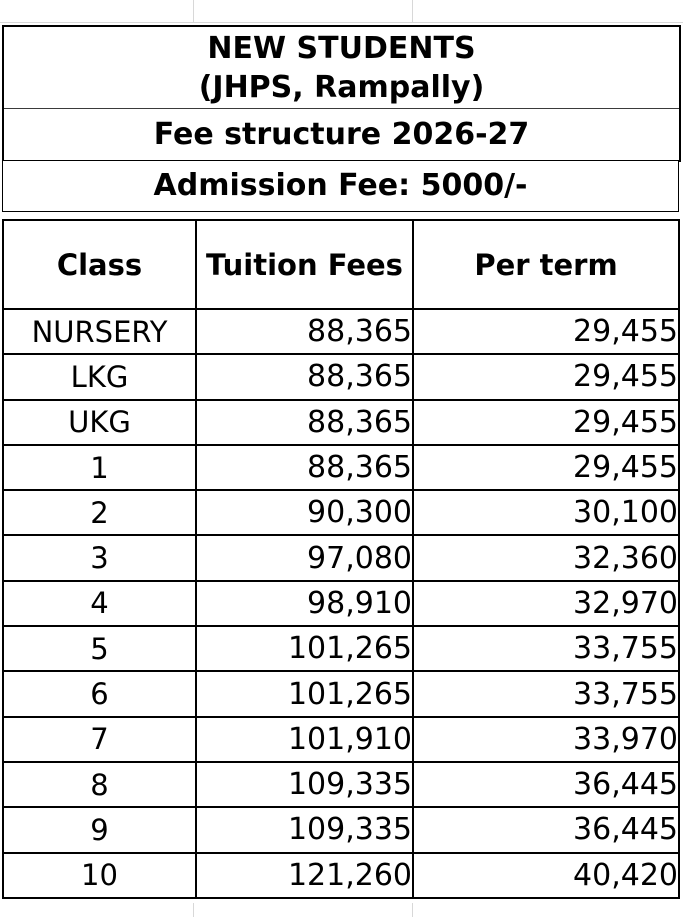  What do you see at coordinates (99, 264) in the screenshot?
I see `header-class: Class` at bounding box center [99, 264].